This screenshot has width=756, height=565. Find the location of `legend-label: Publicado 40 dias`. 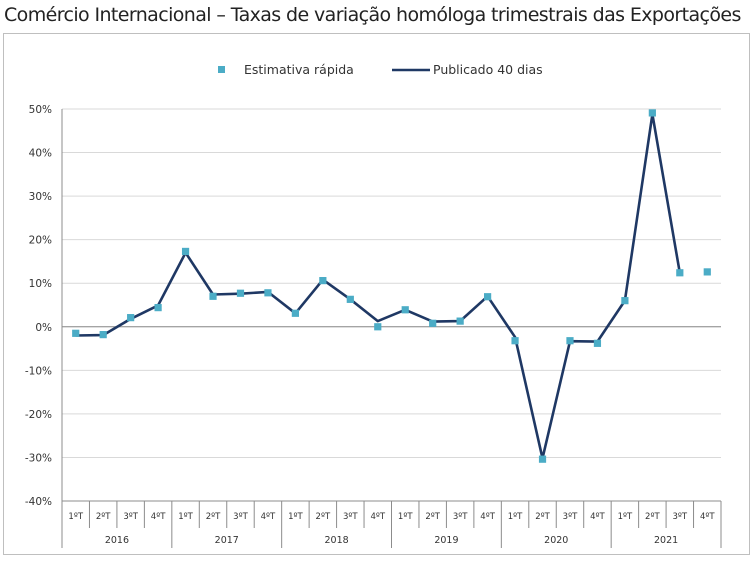

legend-label: Publicado 40 dias is located at coordinates (488, 69).